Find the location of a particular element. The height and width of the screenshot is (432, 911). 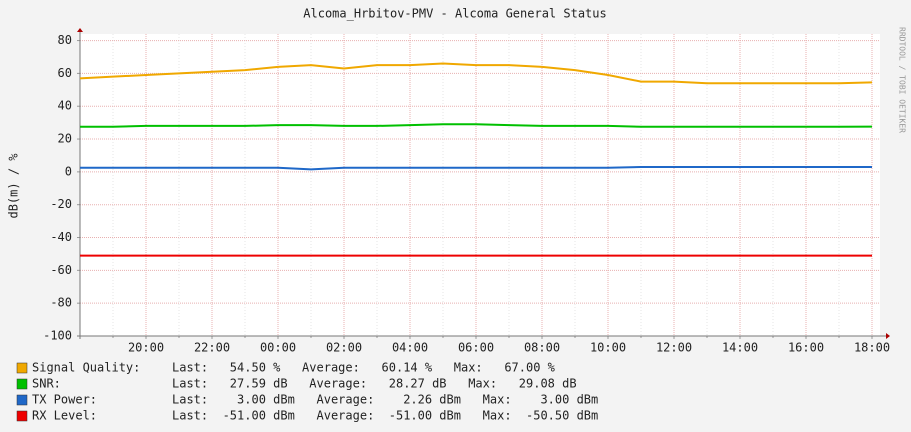

y-tick-label: 0 is located at coordinates (68, 171).